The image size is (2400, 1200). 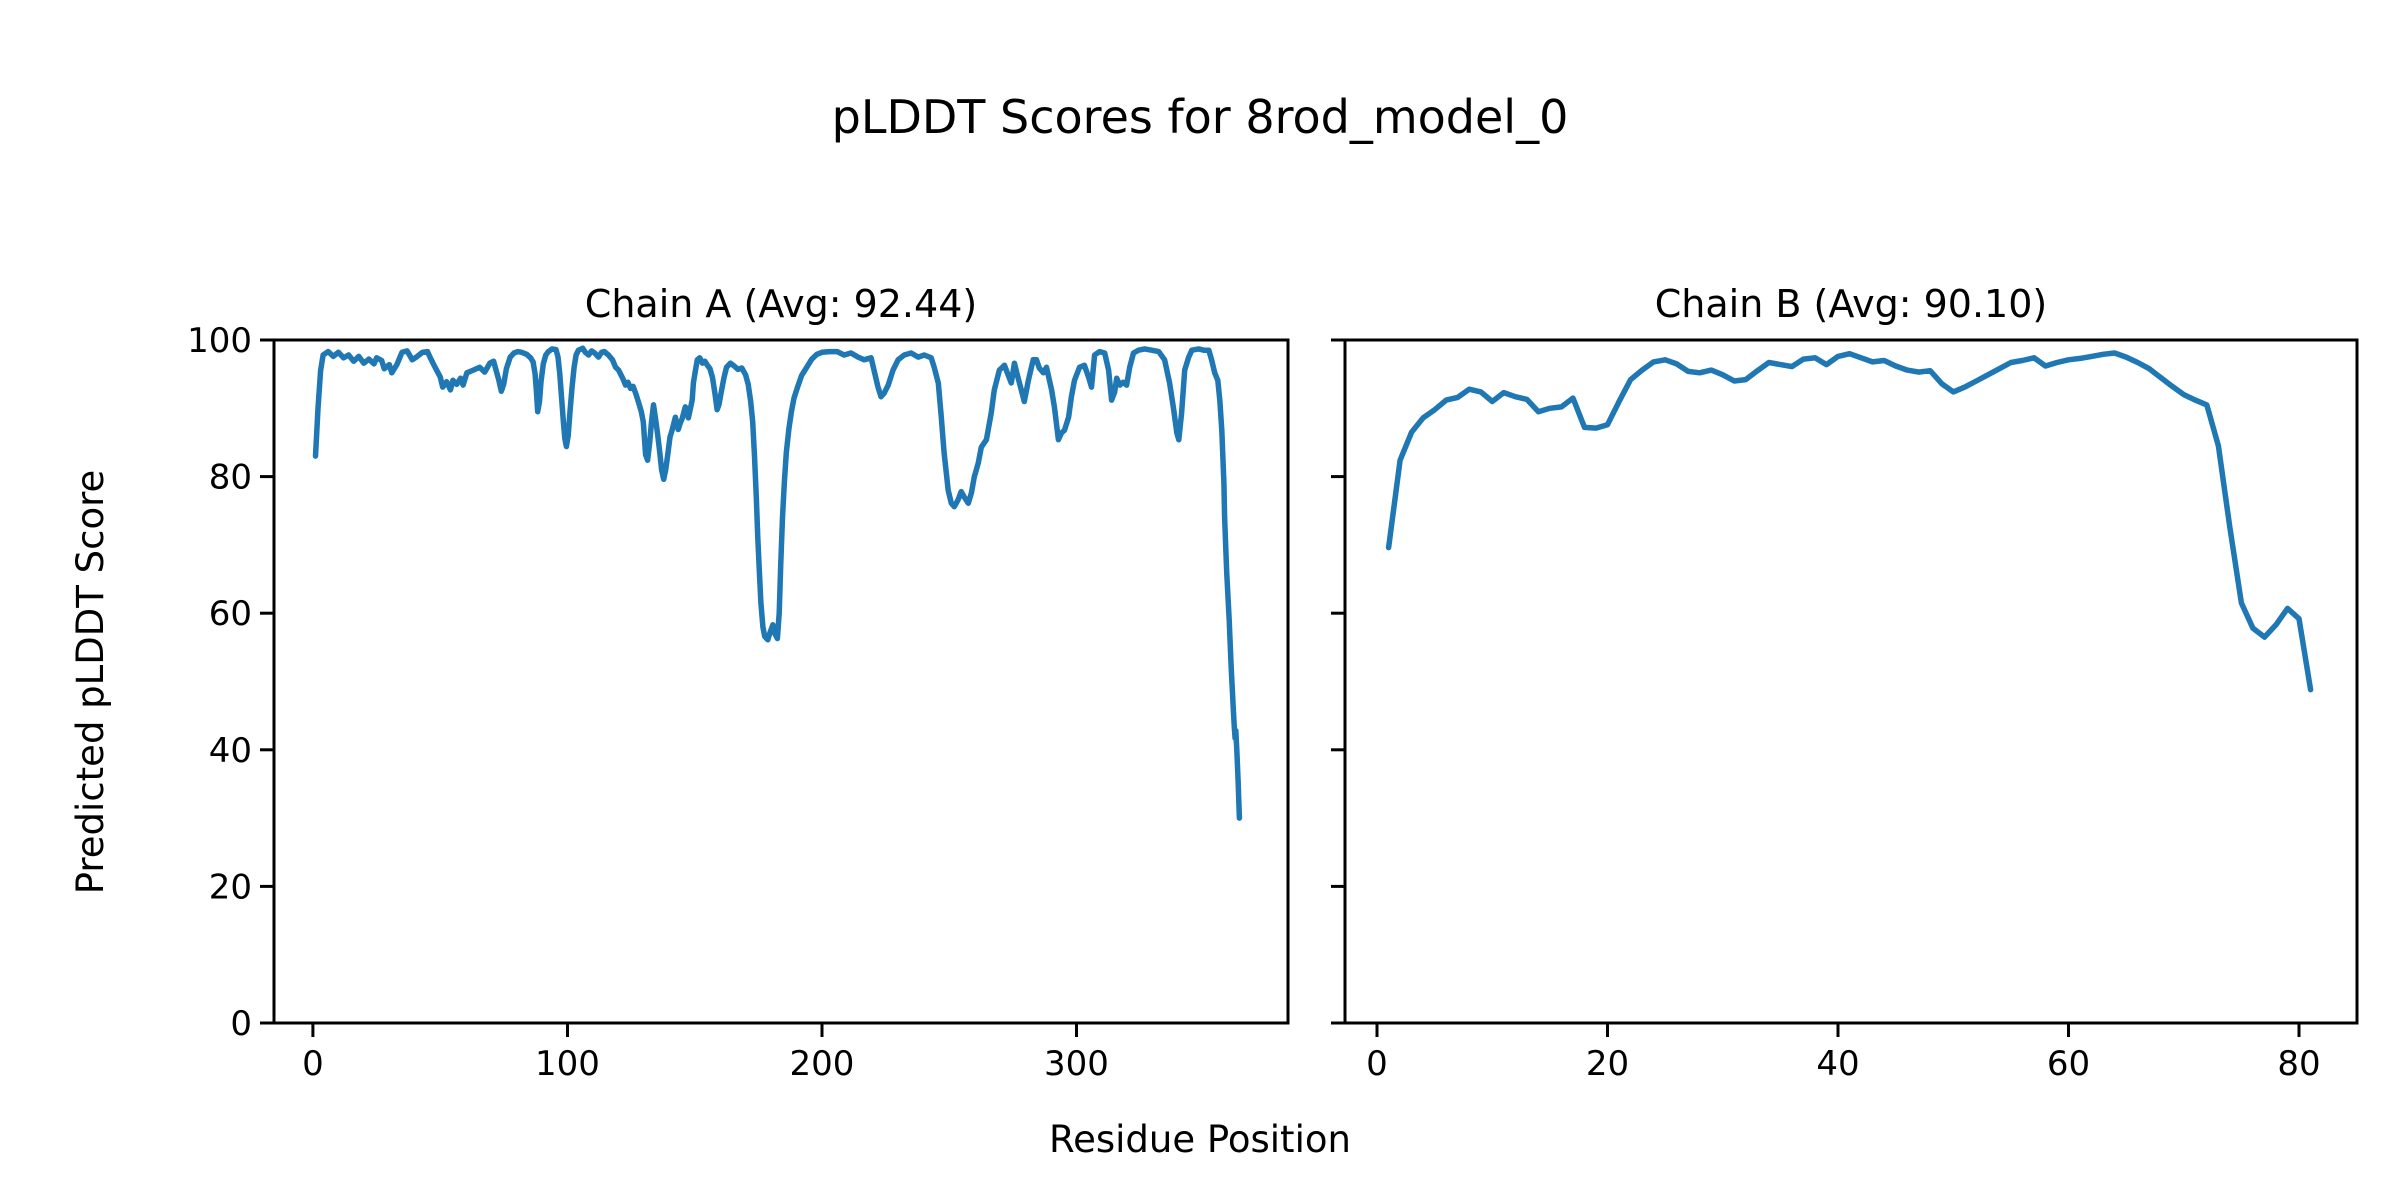 I want to click on y-tick-label: 40, so click(x=230, y=751).